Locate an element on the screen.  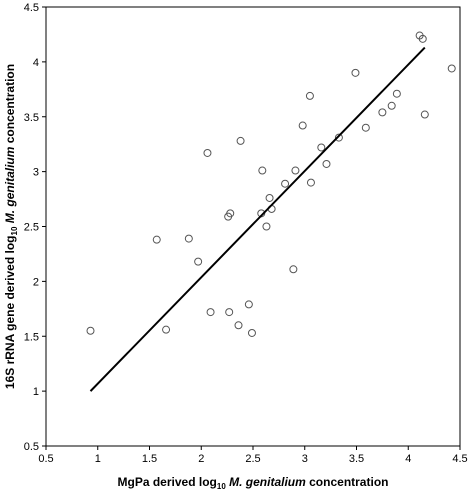
y-tick-label: 3.5 is located at coordinates (31, 118).